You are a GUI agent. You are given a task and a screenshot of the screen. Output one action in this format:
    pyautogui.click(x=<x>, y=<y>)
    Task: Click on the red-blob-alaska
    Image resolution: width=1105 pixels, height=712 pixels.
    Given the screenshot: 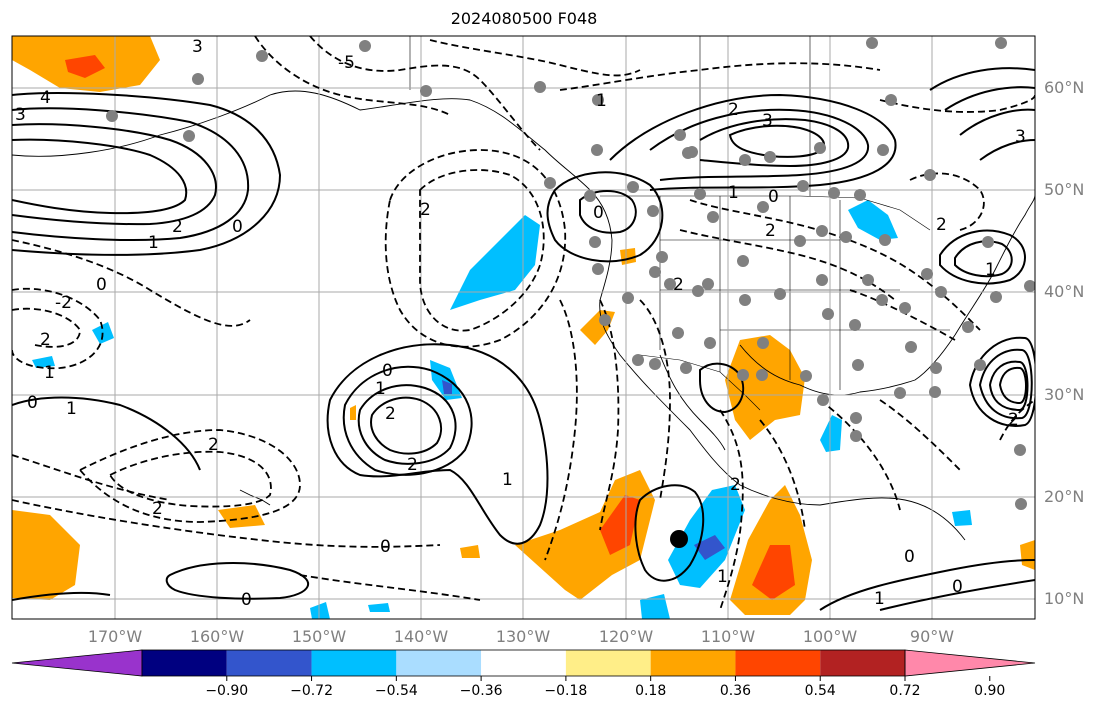 What is the action you would take?
    pyautogui.click(x=85, y=66)
    